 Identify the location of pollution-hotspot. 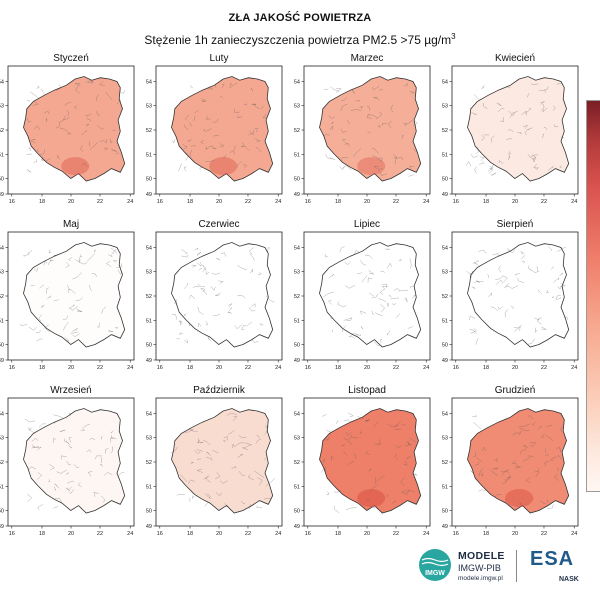
(75, 166).